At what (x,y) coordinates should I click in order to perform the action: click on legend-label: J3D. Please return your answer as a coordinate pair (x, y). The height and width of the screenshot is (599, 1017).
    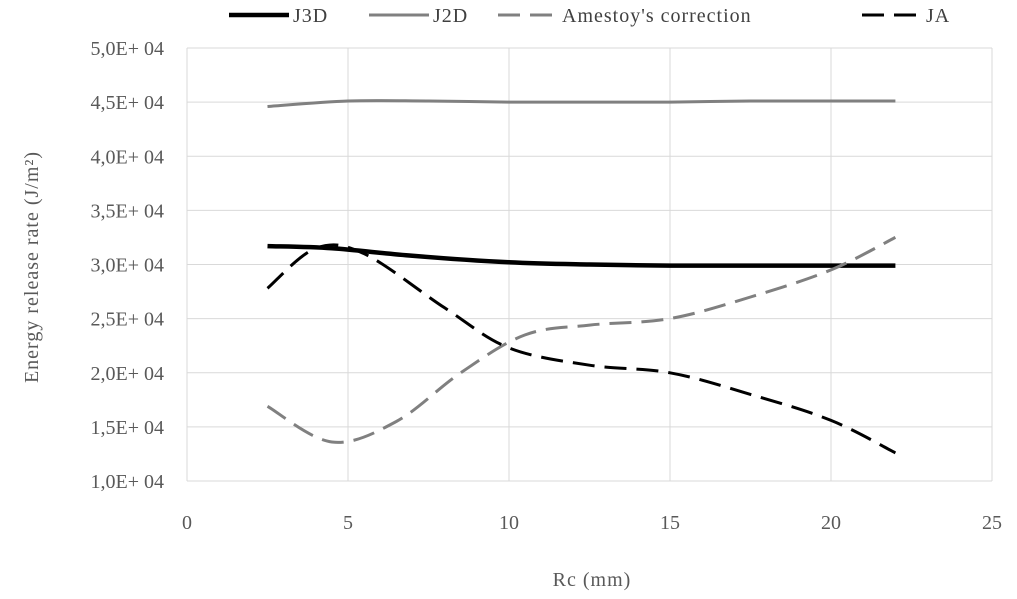
    Looking at the image, I should click on (310, 16).